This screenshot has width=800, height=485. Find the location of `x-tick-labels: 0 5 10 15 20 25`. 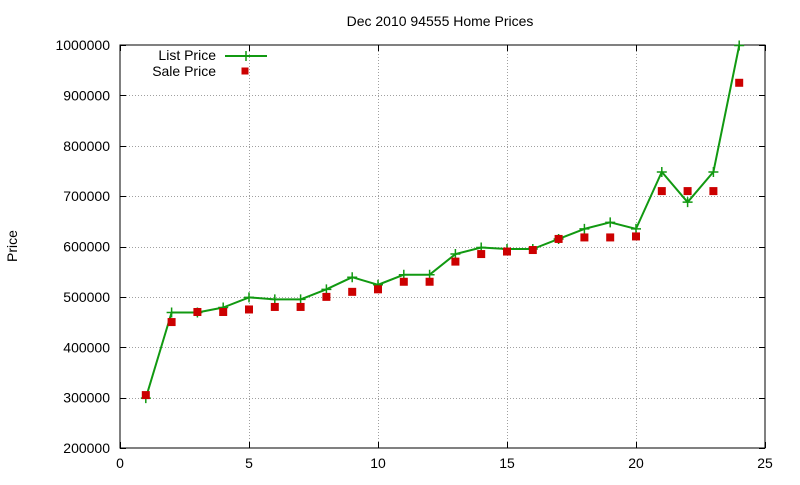

x-tick-labels: 0 5 10 15 20 25 is located at coordinates (444, 463).